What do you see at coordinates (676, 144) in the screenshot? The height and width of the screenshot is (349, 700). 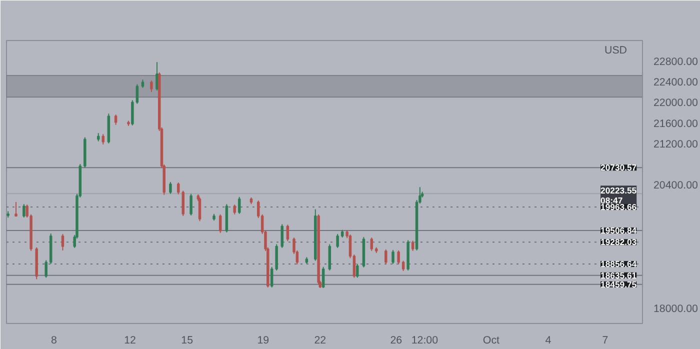 I see `y-tick-label: 21200.00` at bounding box center [676, 144].